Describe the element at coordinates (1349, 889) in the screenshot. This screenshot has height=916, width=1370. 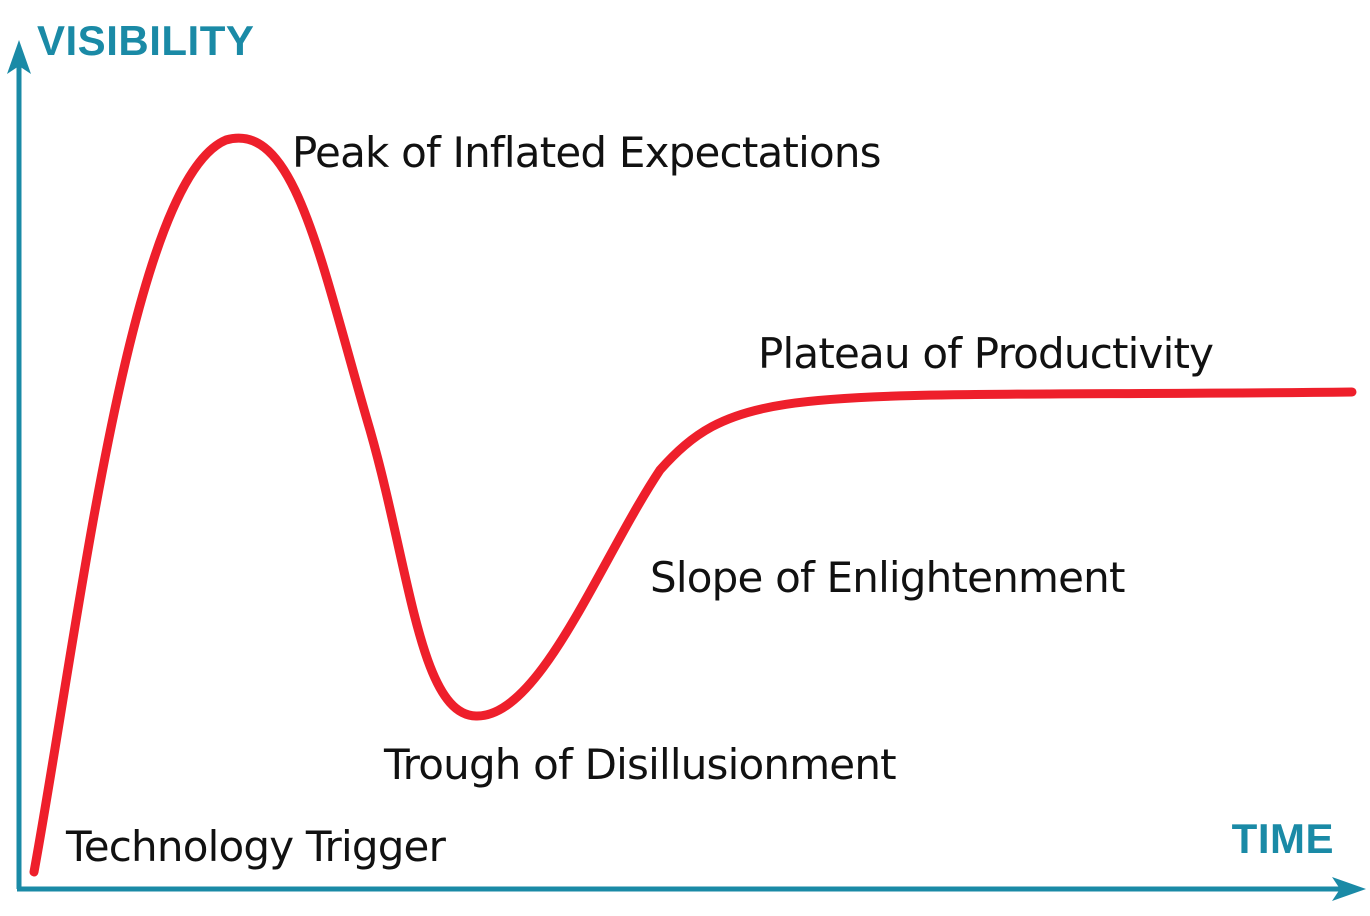
I see `x-axis-arrowhead` at that location.